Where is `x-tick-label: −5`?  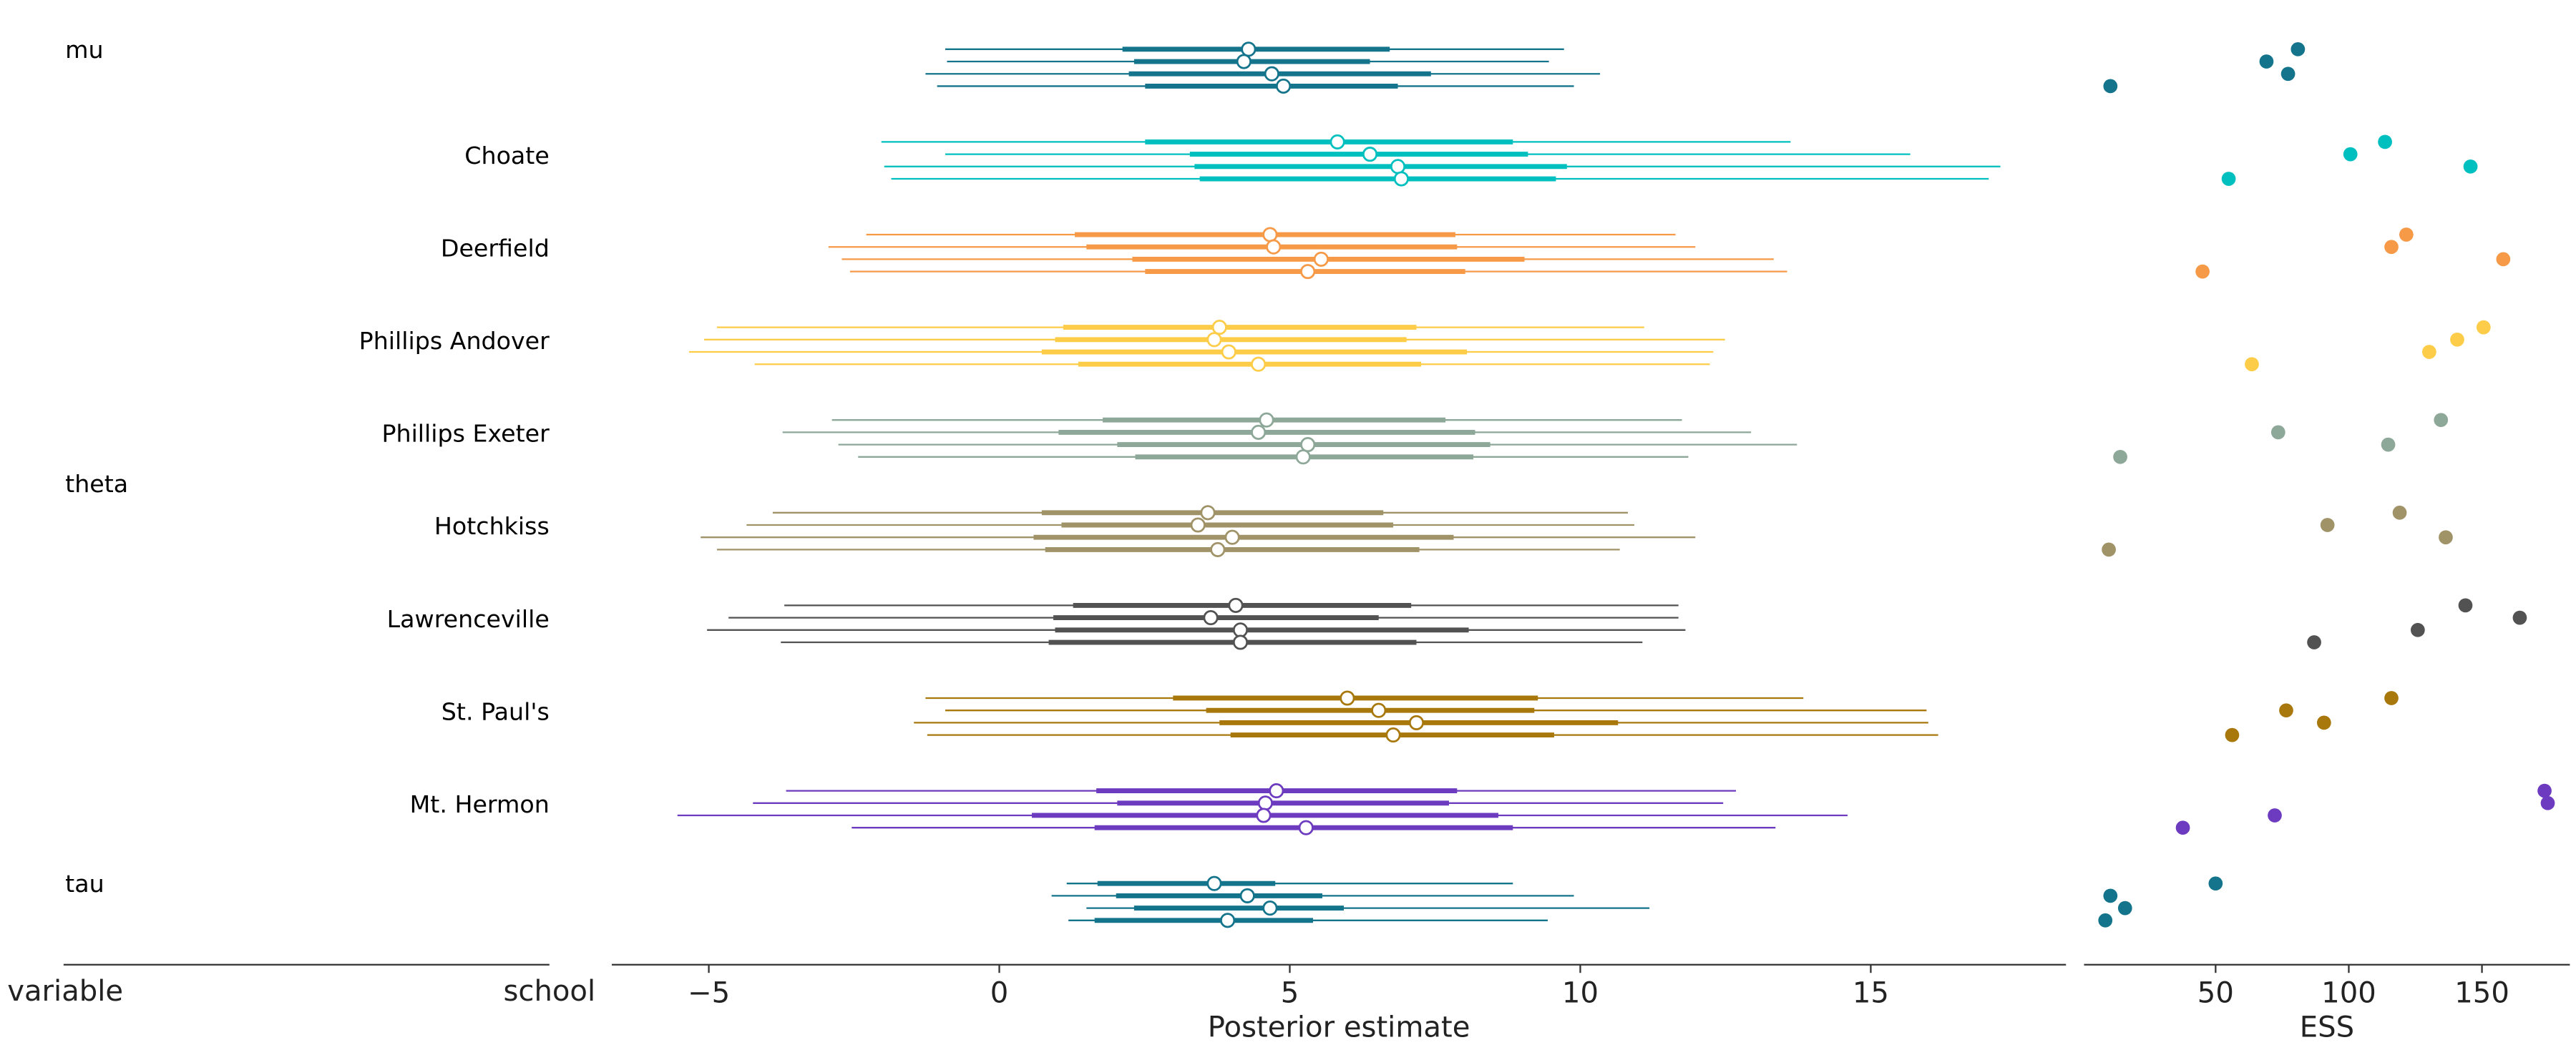 x-tick-label: −5 is located at coordinates (709, 992).